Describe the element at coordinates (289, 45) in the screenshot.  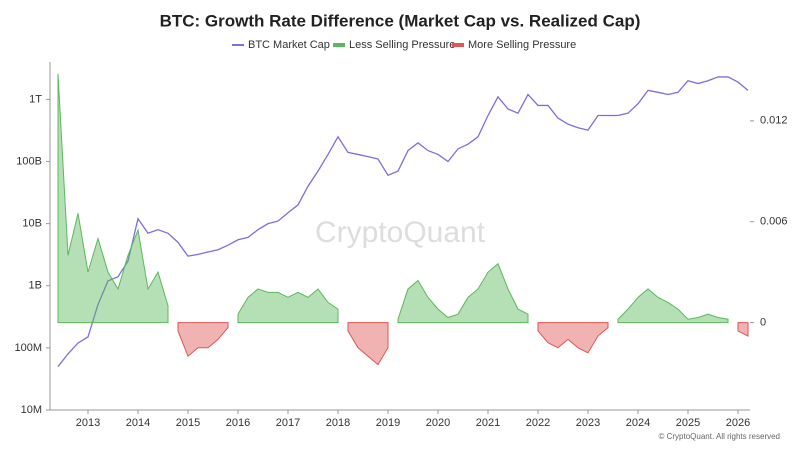
I see `legend-label: BTC Market Cap` at that location.